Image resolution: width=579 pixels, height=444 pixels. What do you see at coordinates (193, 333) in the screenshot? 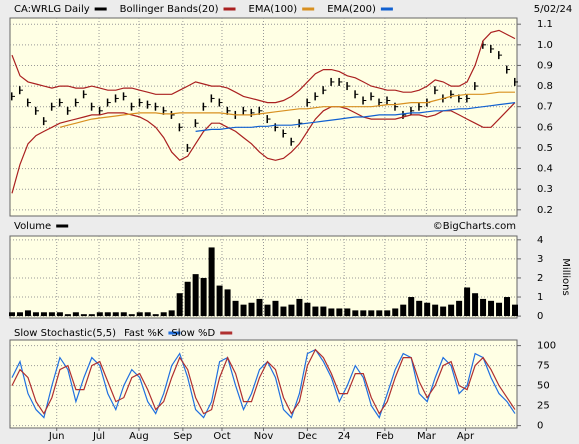
I see `legend-label: Slow %D` at bounding box center [193, 333].